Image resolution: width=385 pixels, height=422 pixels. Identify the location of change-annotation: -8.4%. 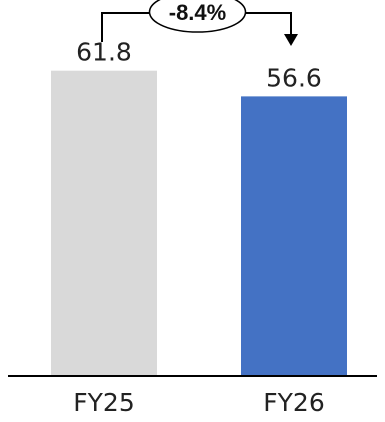
(199, 23).